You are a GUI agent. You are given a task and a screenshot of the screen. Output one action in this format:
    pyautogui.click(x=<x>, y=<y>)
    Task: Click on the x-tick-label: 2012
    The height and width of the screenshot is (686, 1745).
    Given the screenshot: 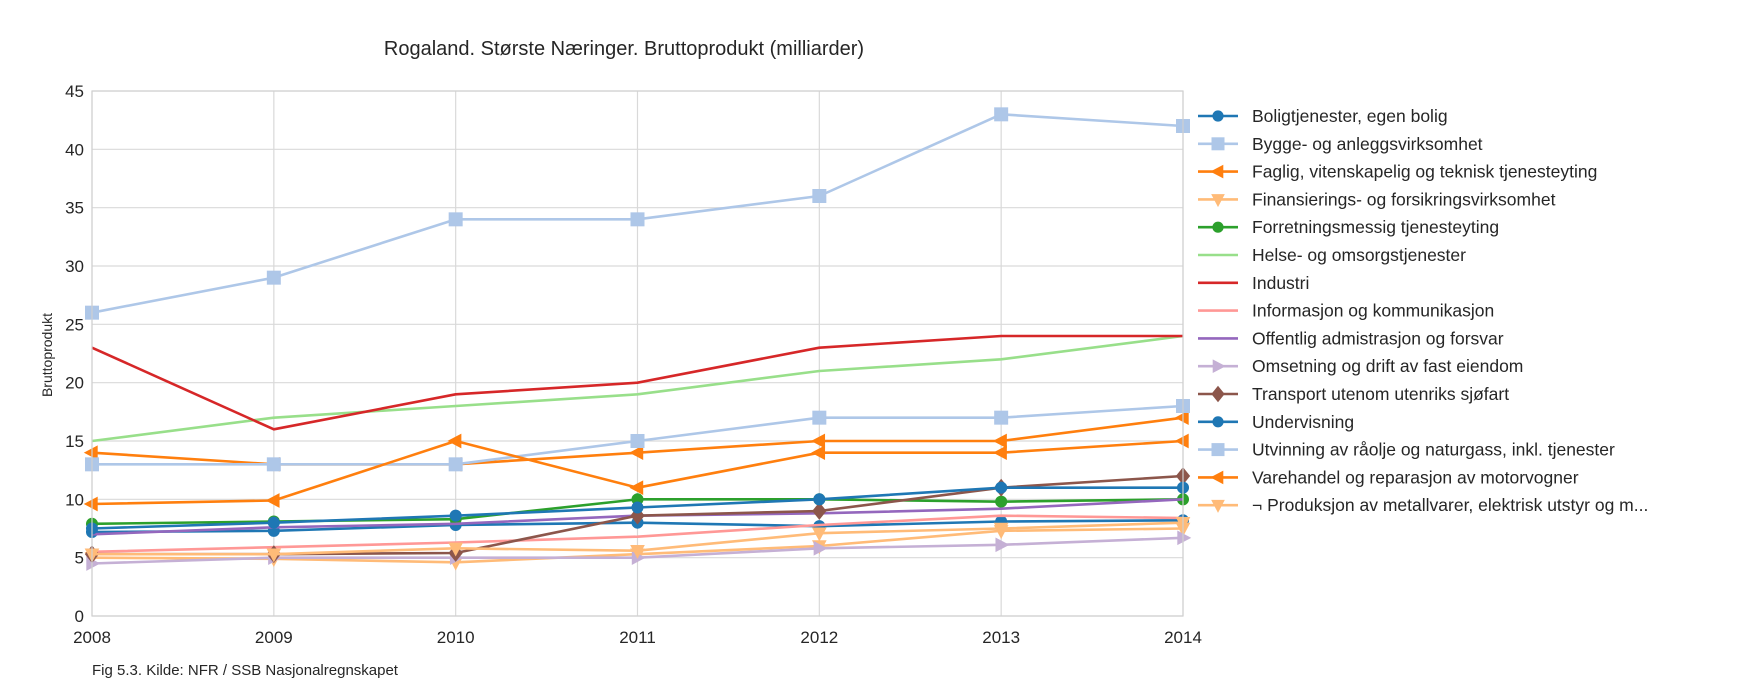 What is the action you would take?
    pyautogui.click(x=819, y=637)
    